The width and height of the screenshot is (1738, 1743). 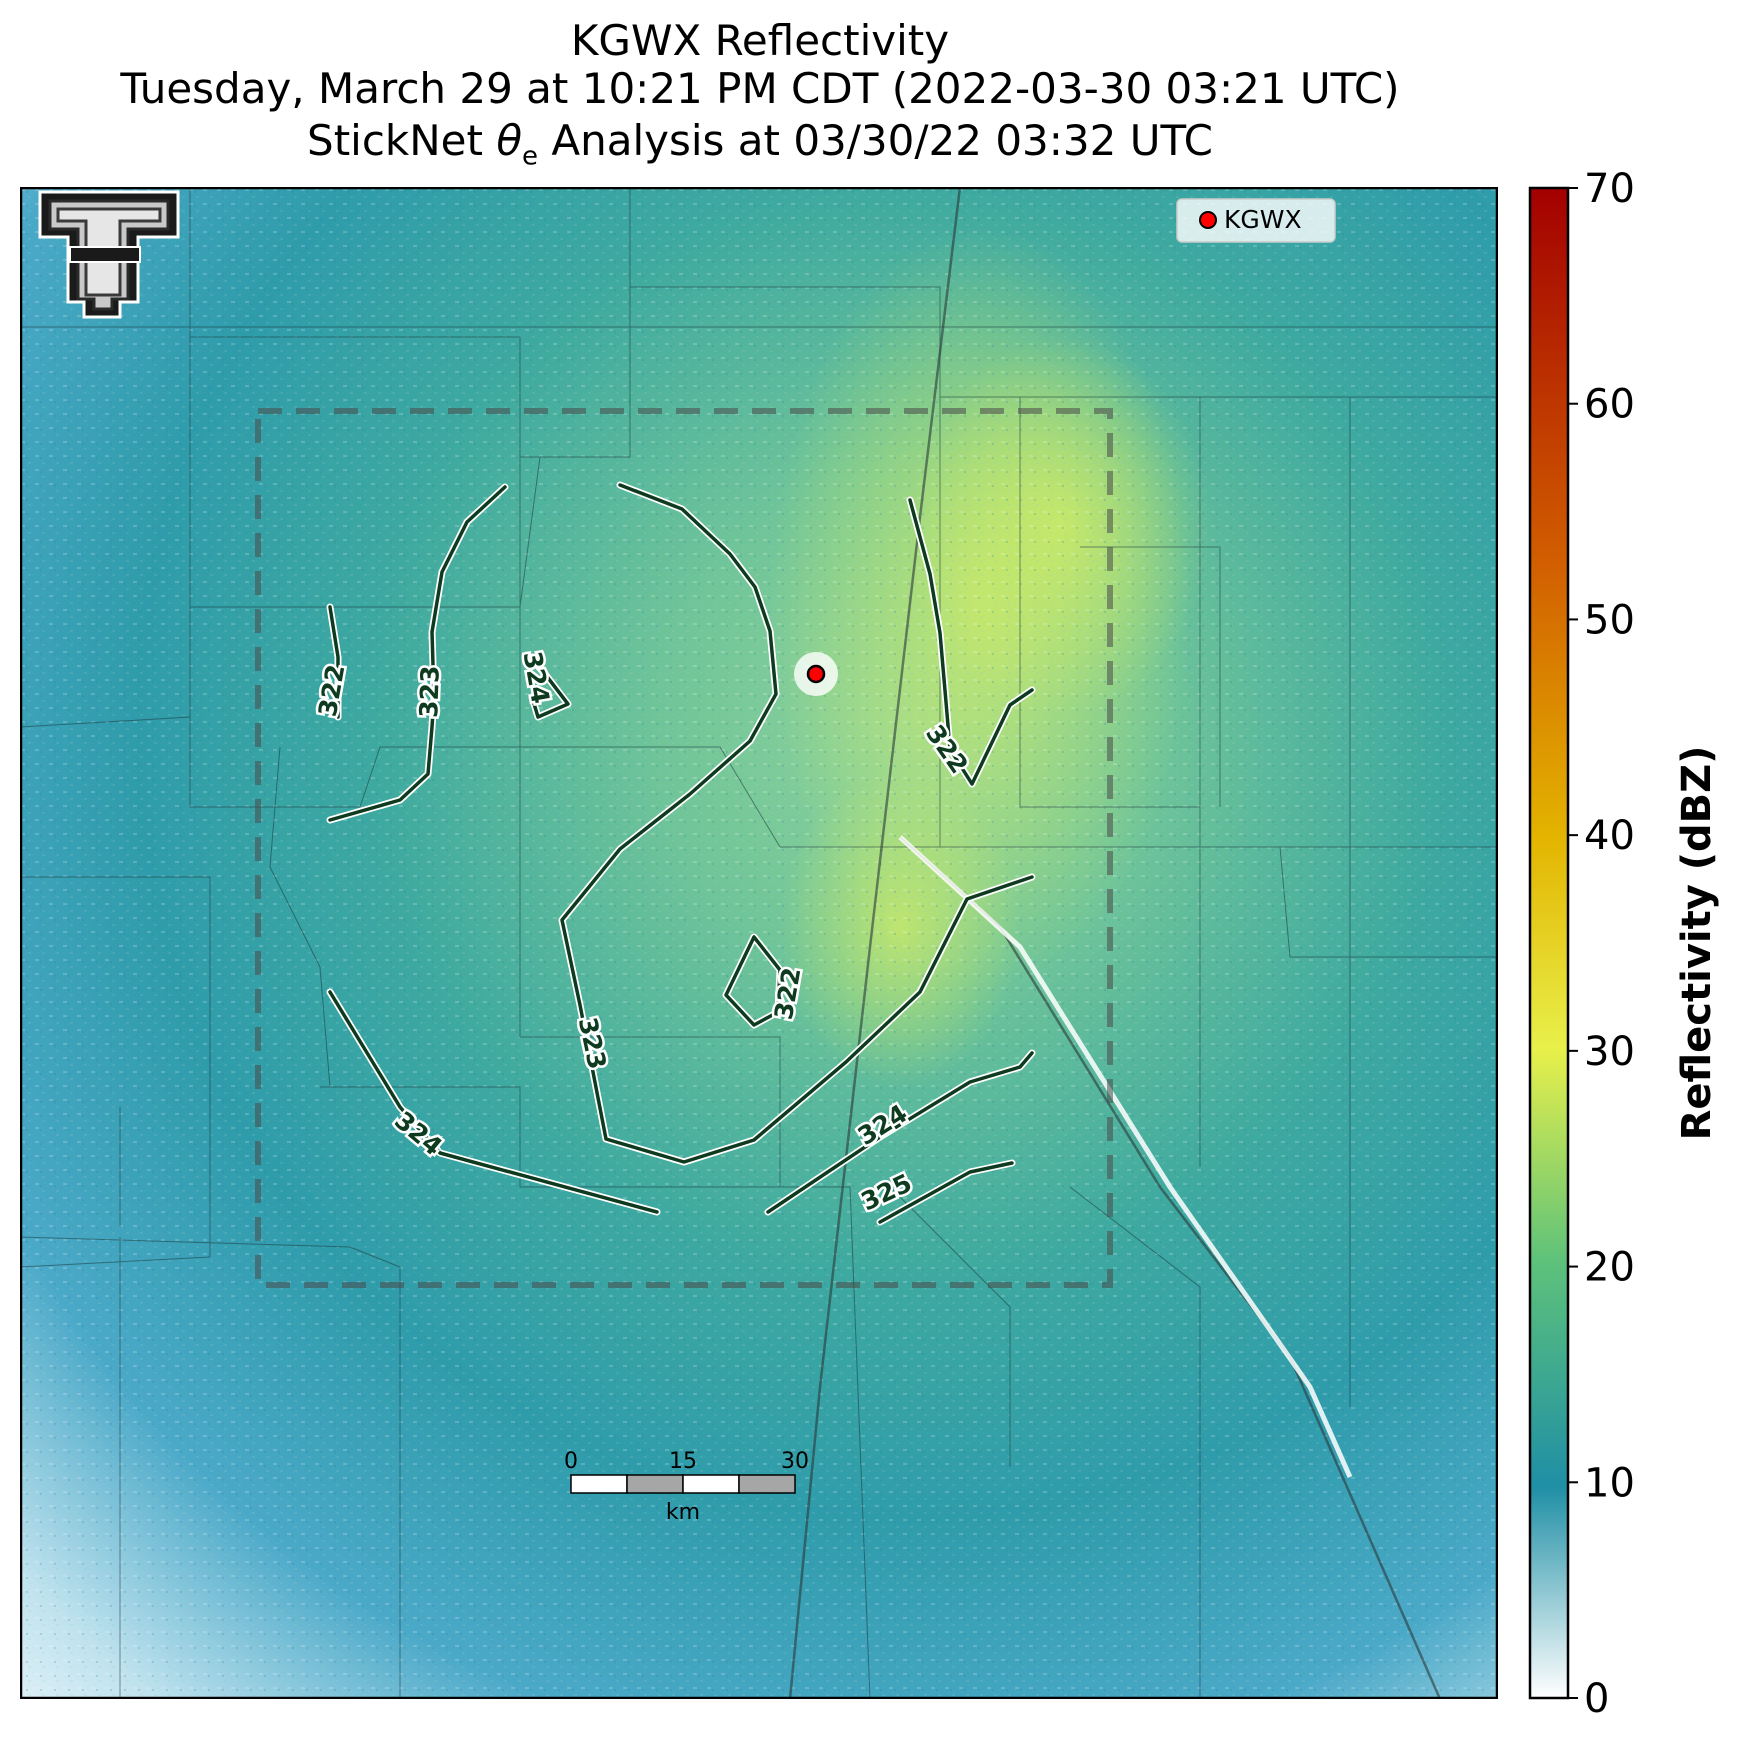 I want to click on theta-symbol: θ, so click(x=509, y=140).